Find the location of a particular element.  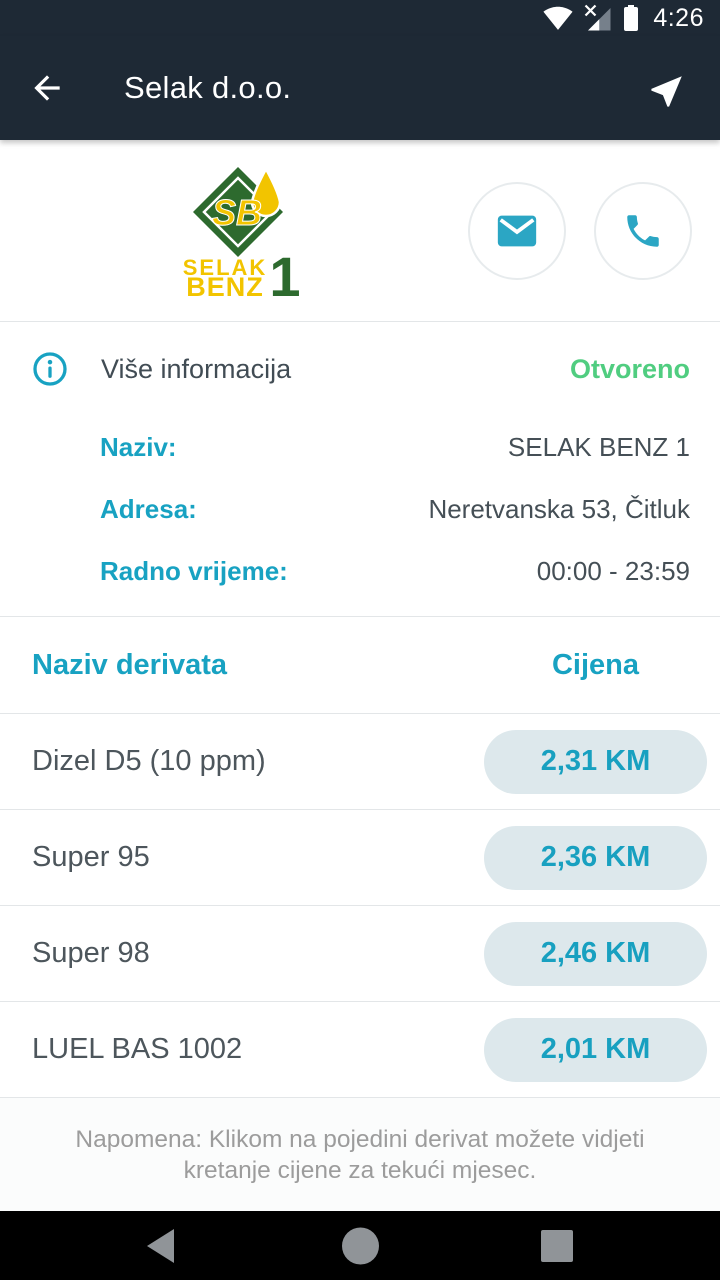

detail-row-adresa: Adresa: Neretvanska 53, Čitluk is located at coordinates (360, 509).